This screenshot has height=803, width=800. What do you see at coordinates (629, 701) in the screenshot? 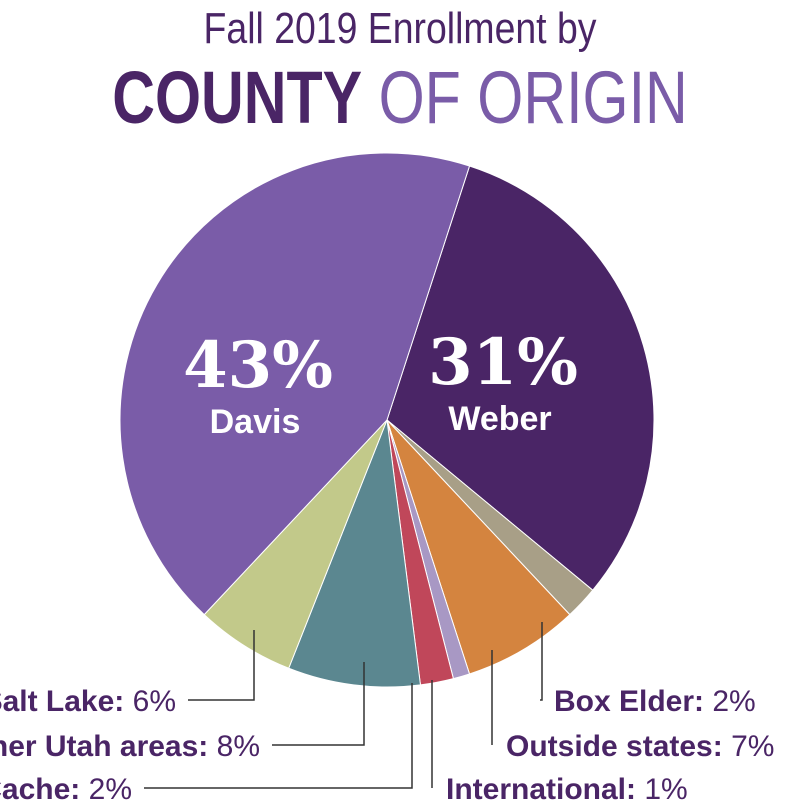
I see `callout-name: Box Elder:` at bounding box center [629, 701].